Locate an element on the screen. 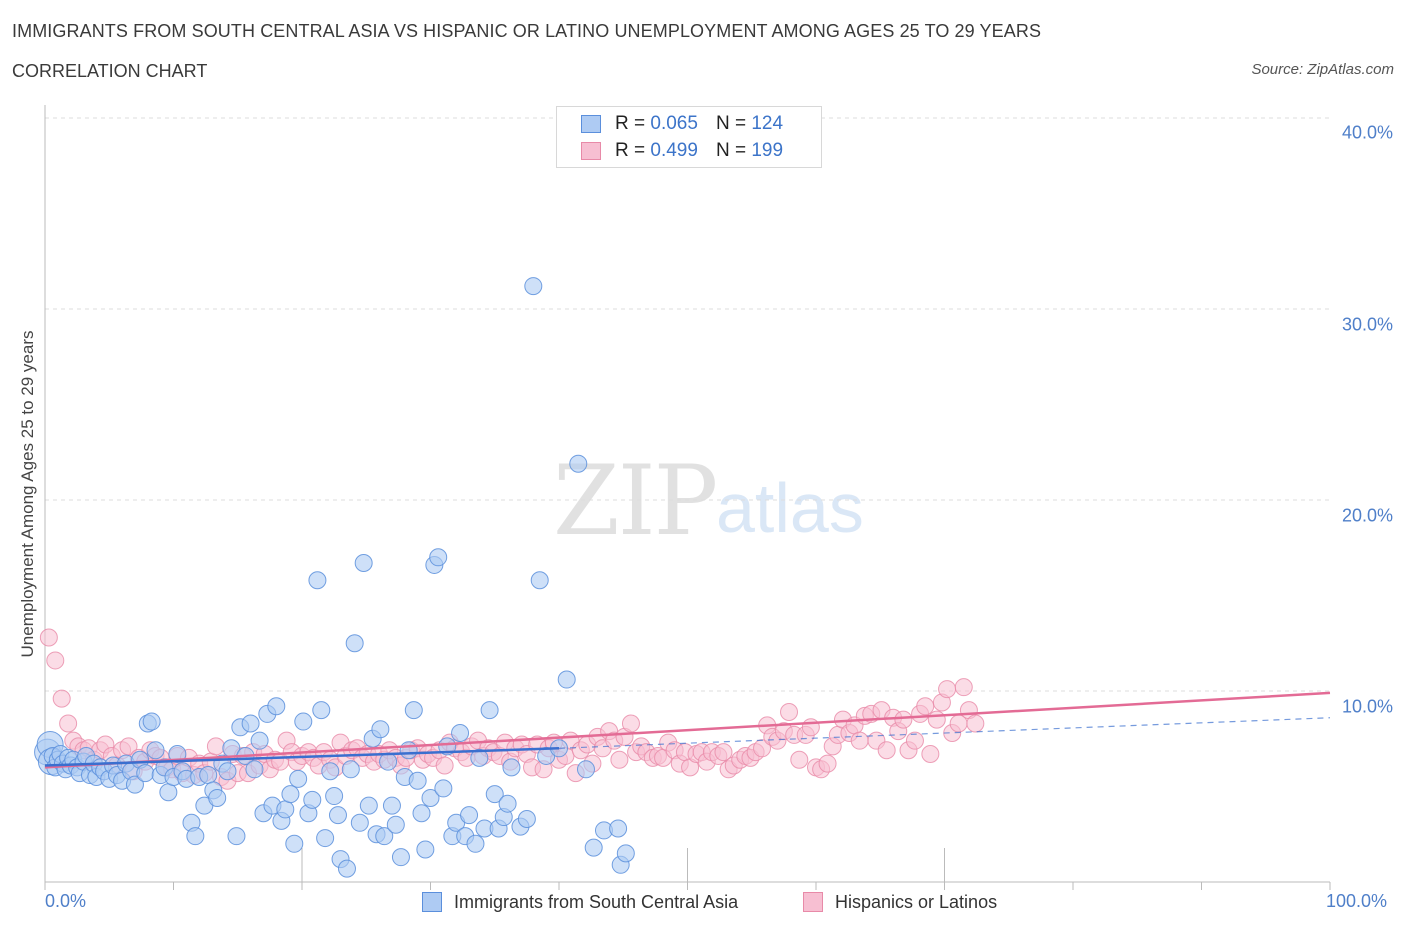 This screenshot has width=1406, height=930. trend-line-hispanic is located at coordinates (687, 730).